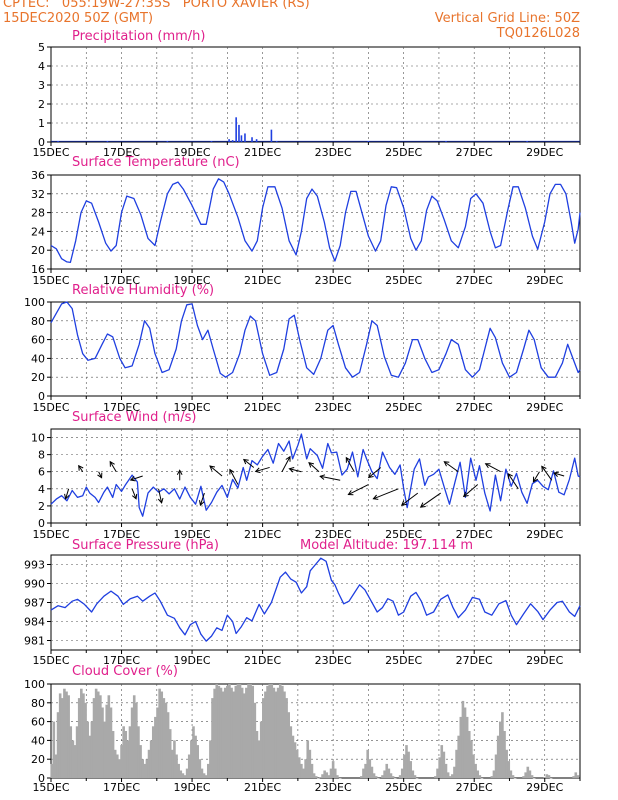 This screenshot has height=800, width=618. What do you see at coordinates (34, 622) in the screenshot?
I see `pres-ytick-label: 984` at bounding box center [34, 622].